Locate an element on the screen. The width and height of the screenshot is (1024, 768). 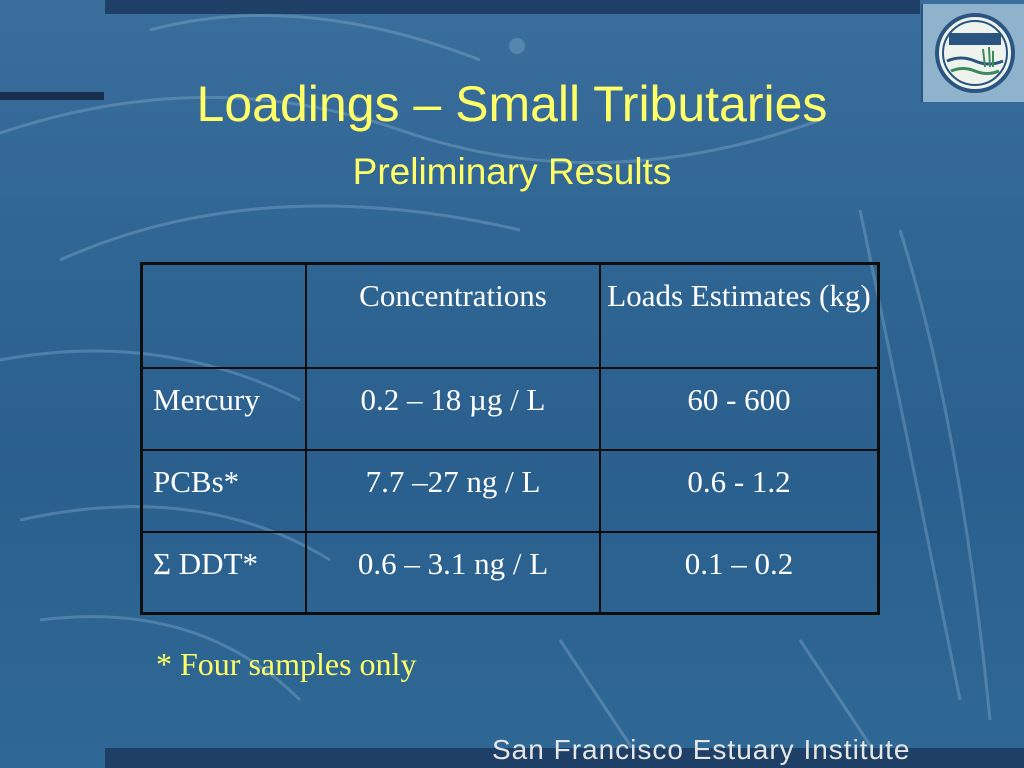
table-header-empty is located at coordinates (223, 315).